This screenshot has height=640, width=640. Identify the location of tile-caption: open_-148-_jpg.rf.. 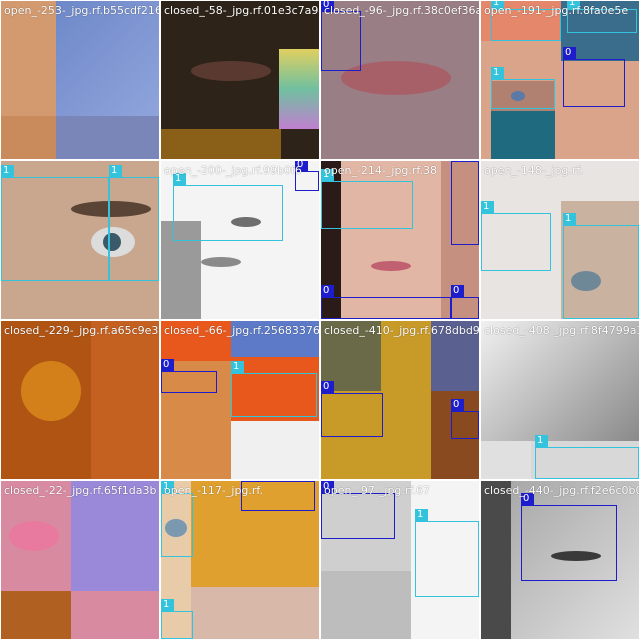
(533, 170).